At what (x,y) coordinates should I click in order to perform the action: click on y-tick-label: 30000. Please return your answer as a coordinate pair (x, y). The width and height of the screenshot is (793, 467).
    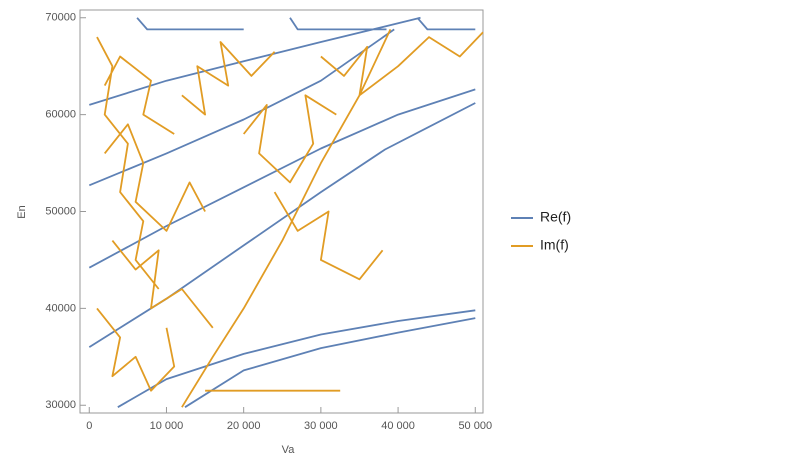
    Looking at the image, I should click on (60, 405).